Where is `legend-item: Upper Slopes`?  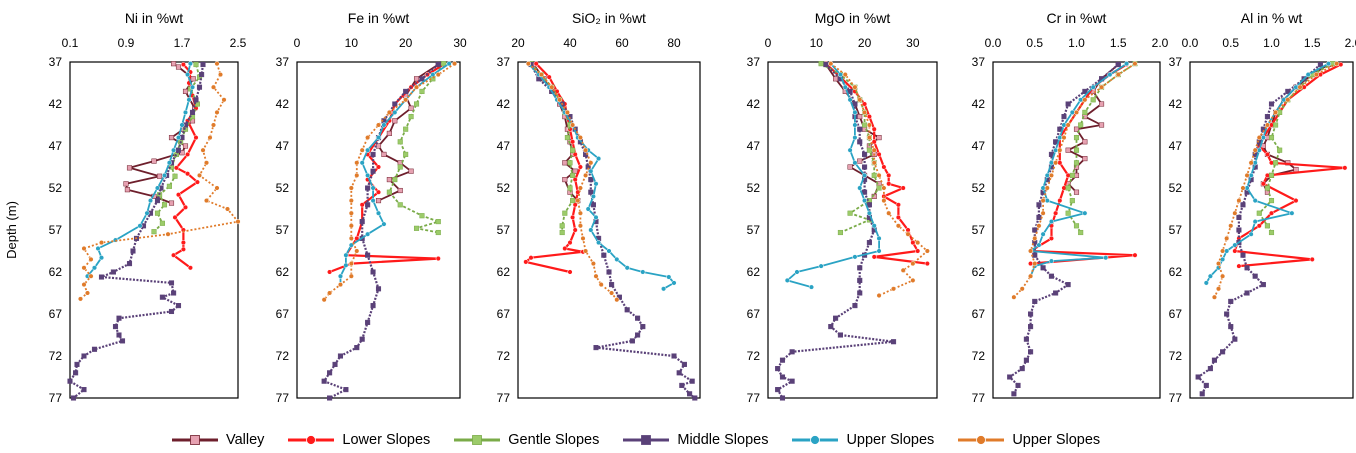
legend-item: Upper Slopes is located at coordinates (862, 440).